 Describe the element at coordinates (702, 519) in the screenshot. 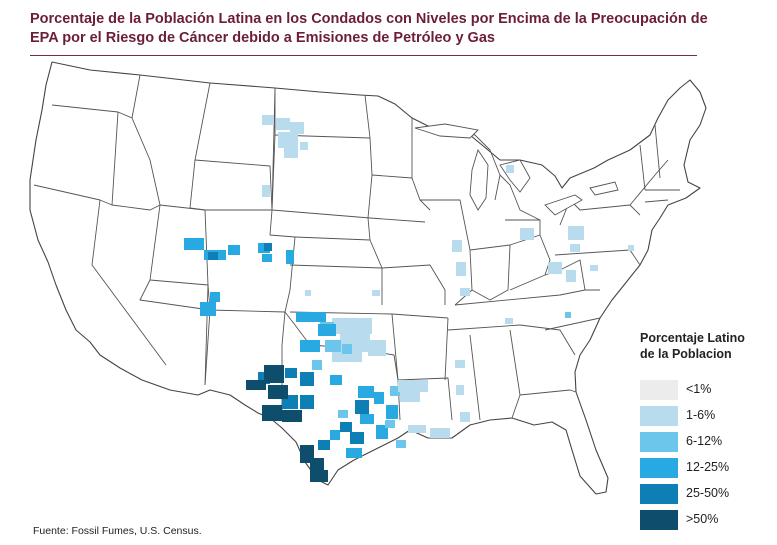

I see `legend-label: >50%` at that location.